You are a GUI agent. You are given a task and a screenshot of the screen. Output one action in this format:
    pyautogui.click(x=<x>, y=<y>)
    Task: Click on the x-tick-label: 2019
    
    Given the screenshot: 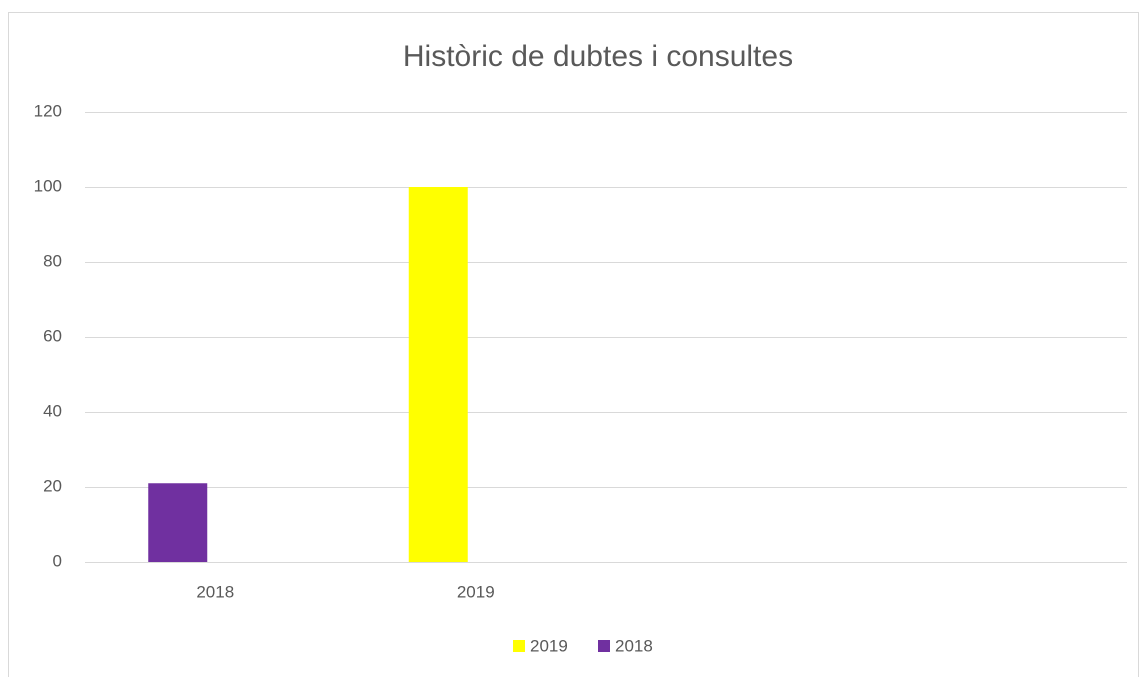 What is the action you would take?
    pyautogui.click(x=476, y=591)
    